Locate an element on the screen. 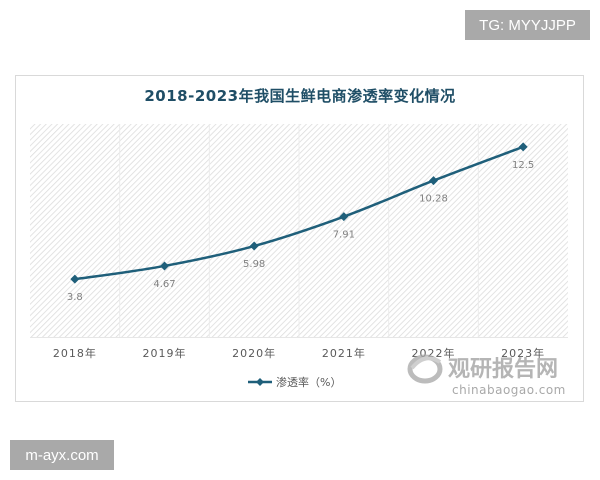 The width and height of the screenshot is (600, 480). data-label: 10.28 is located at coordinates (433, 199).